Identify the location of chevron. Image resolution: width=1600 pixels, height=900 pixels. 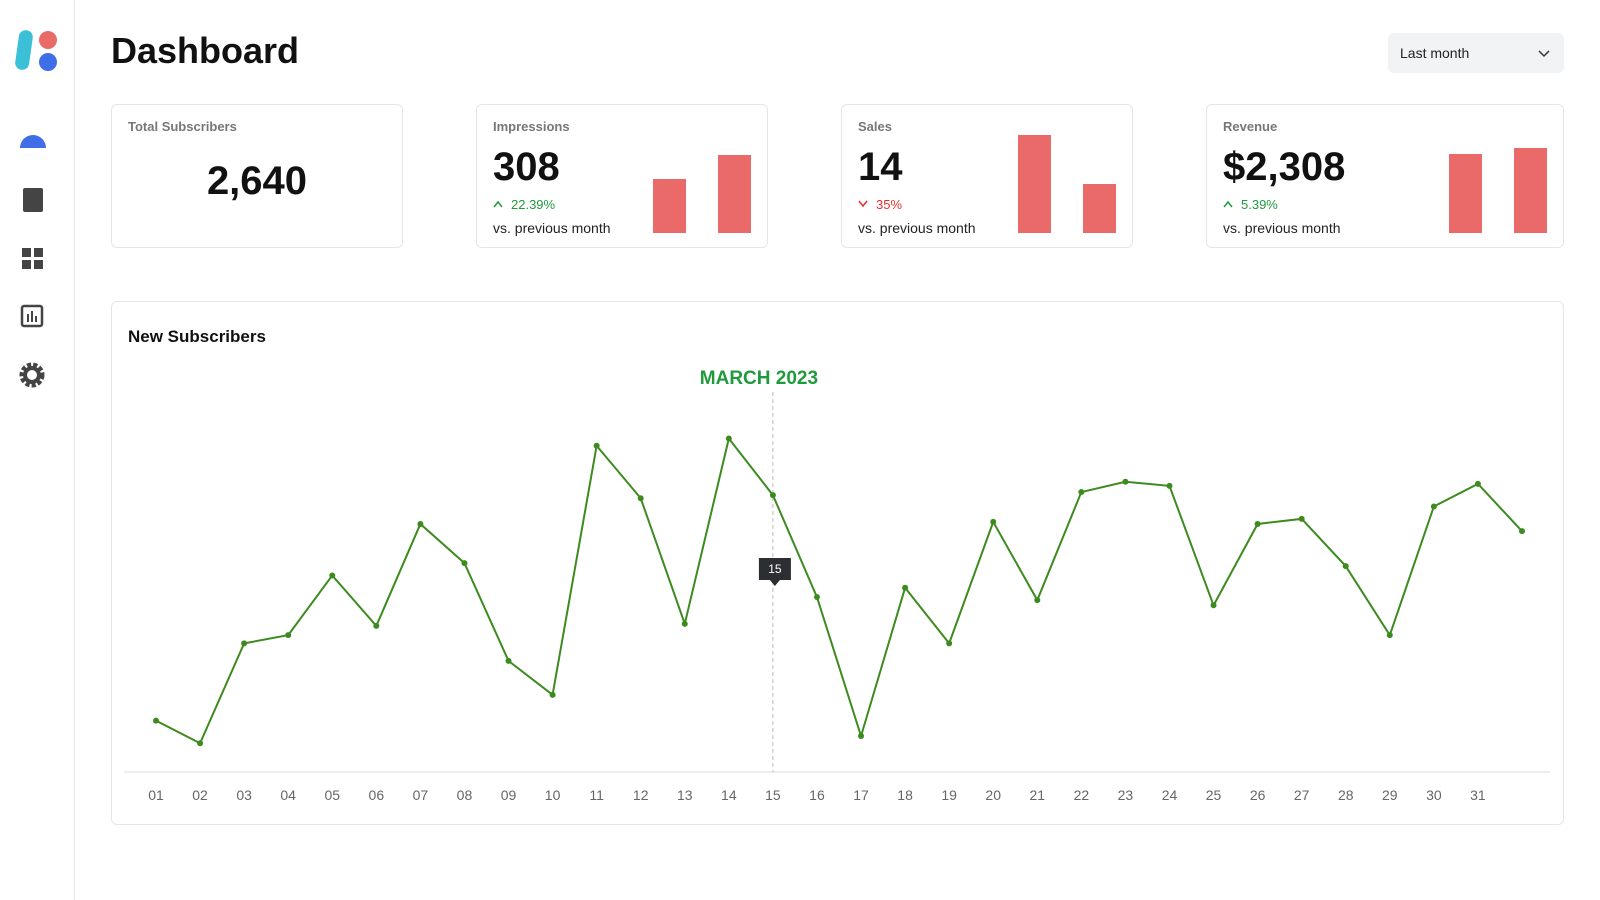
(1544, 54).